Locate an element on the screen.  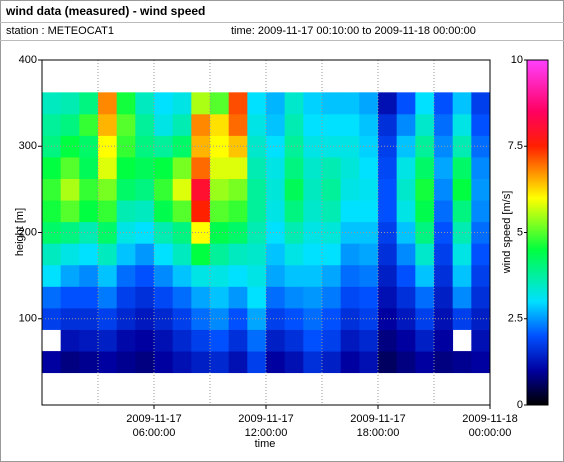
x-tick-date: 2009-11-18 is located at coordinates (489, 419).